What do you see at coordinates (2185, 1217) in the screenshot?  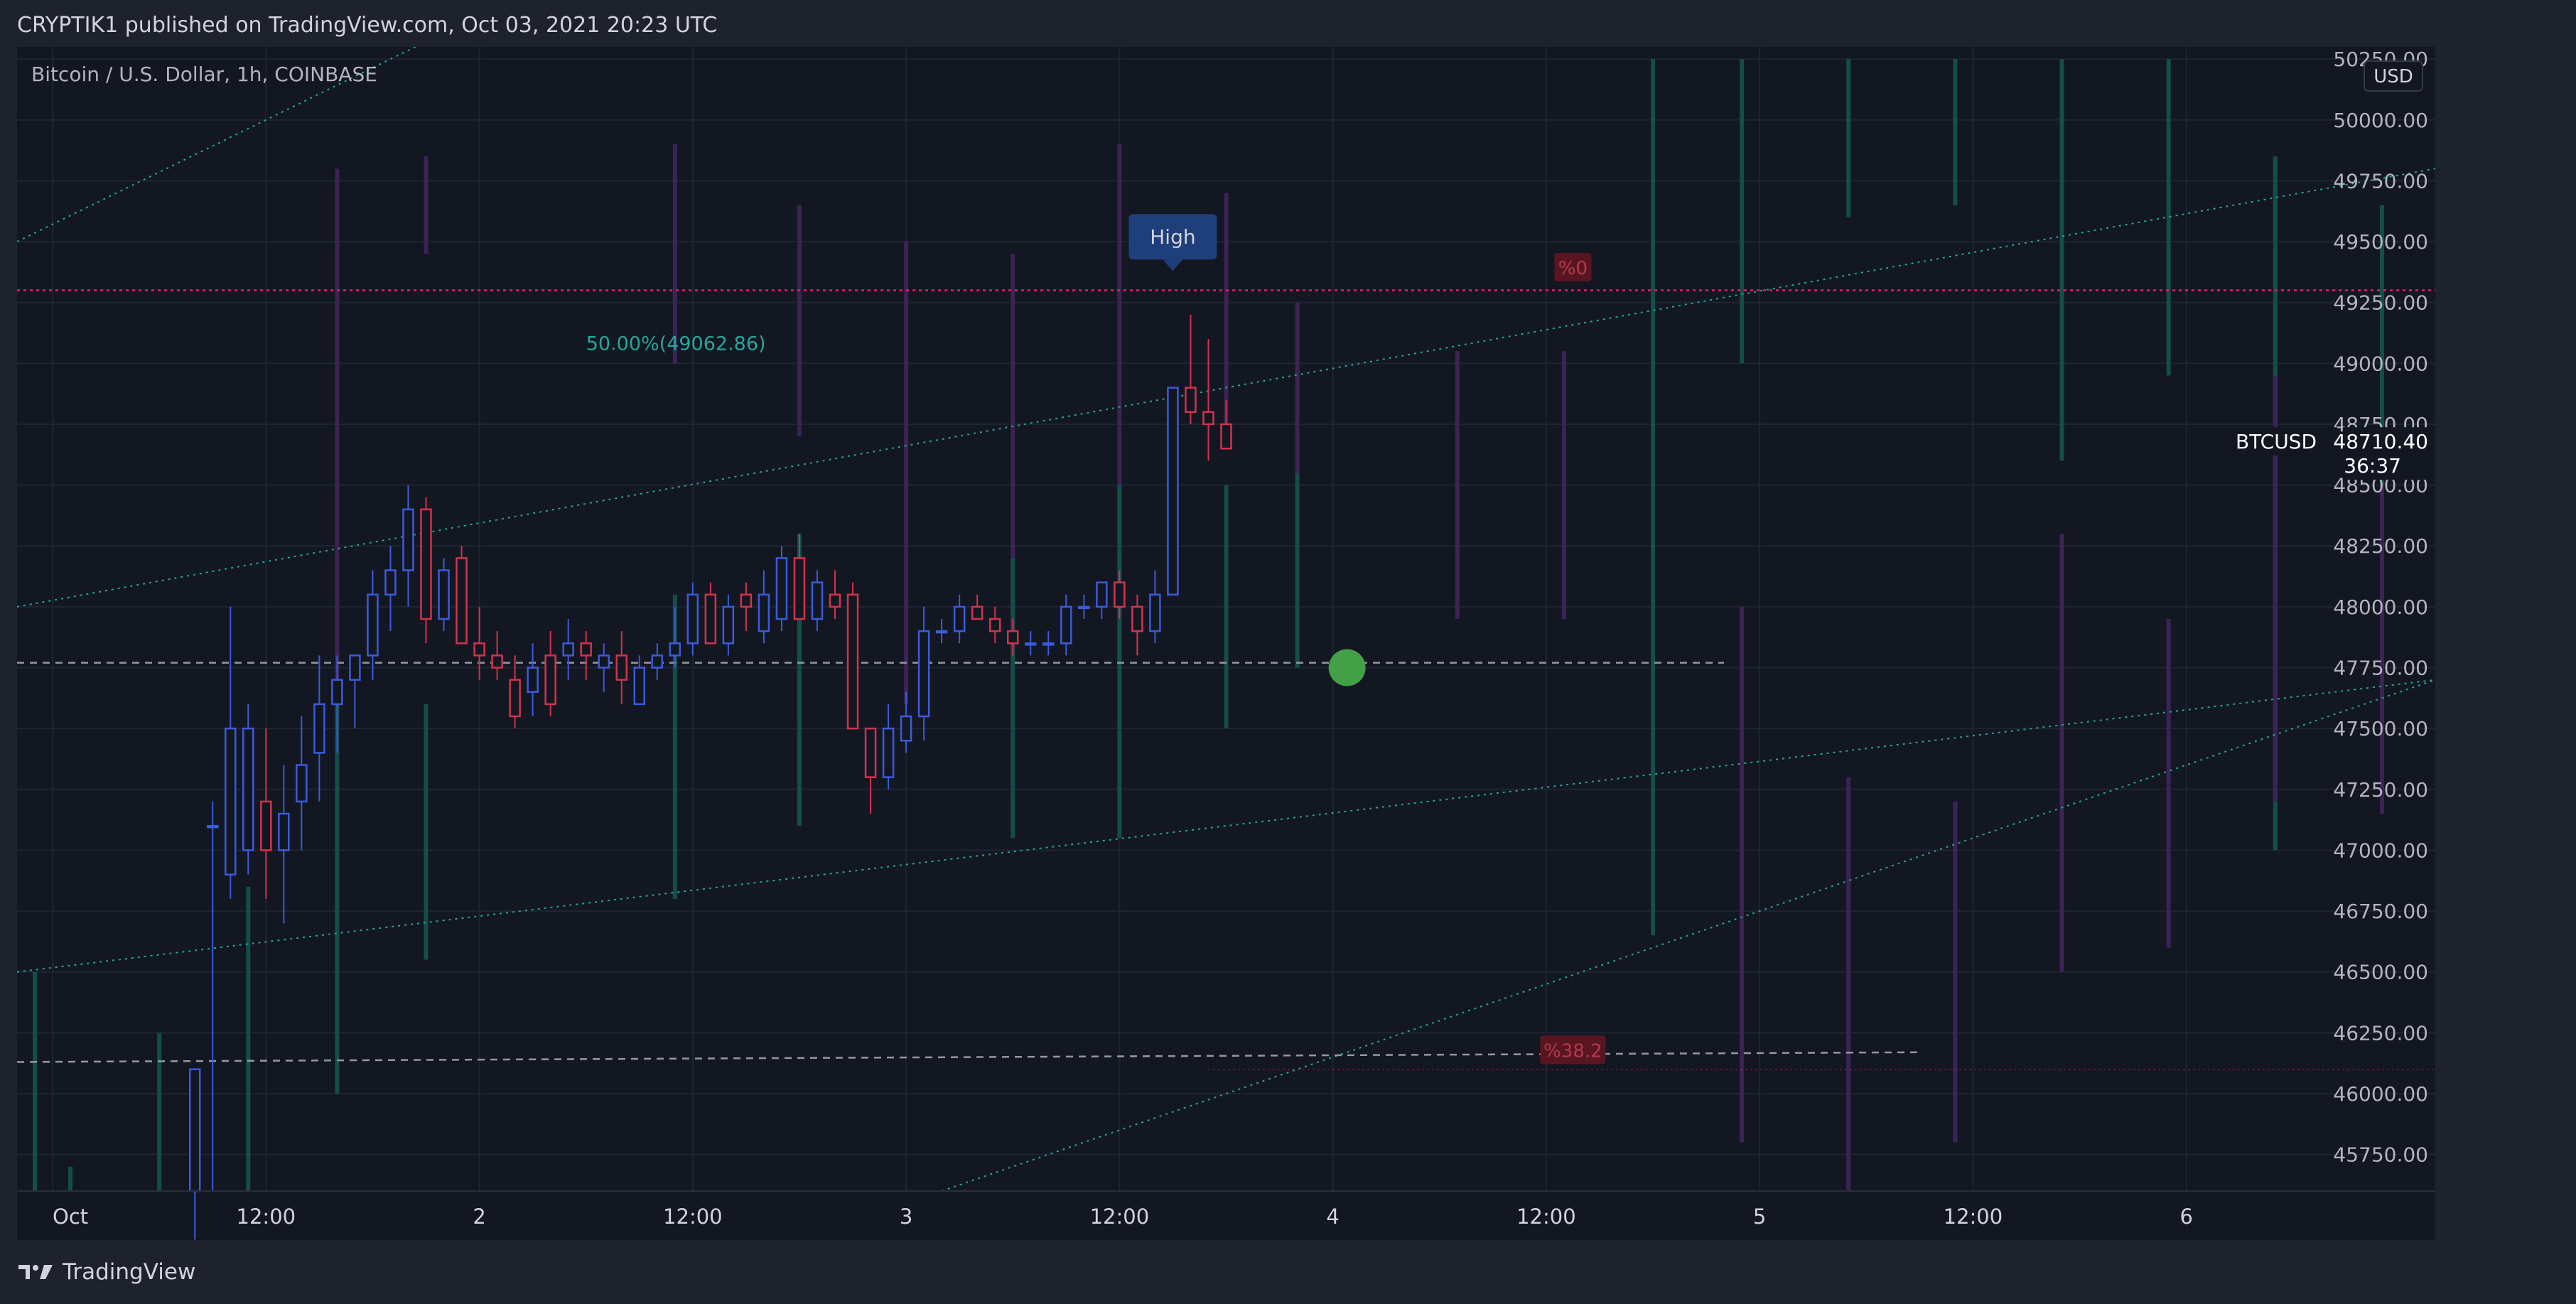 I see `time-tick-label: 6` at bounding box center [2185, 1217].